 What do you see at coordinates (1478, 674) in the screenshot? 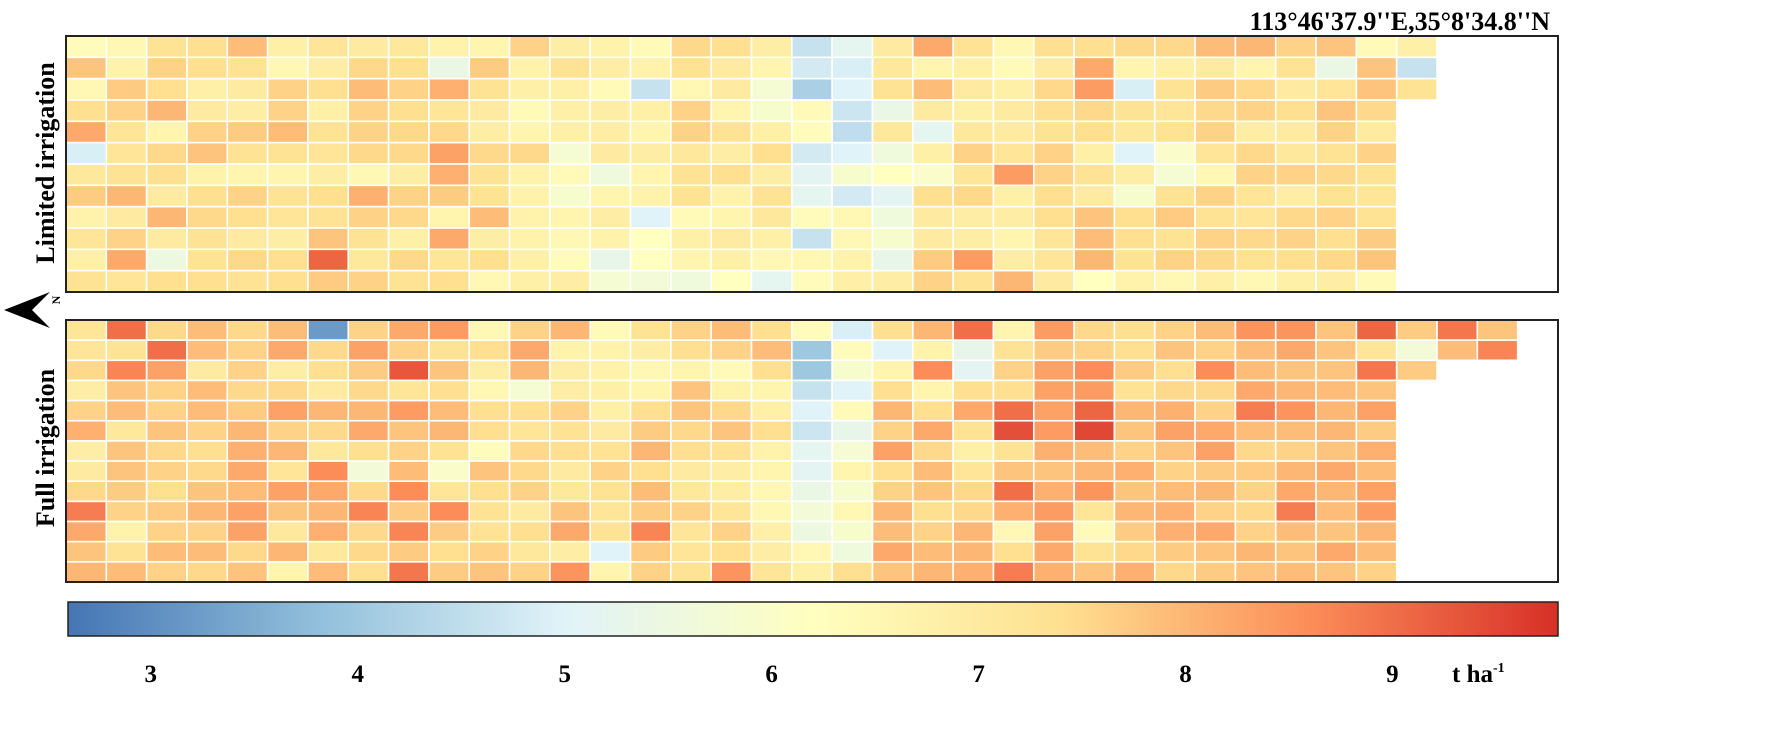
I see `colorbar-unit: t ha-1` at bounding box center [1478, 674].